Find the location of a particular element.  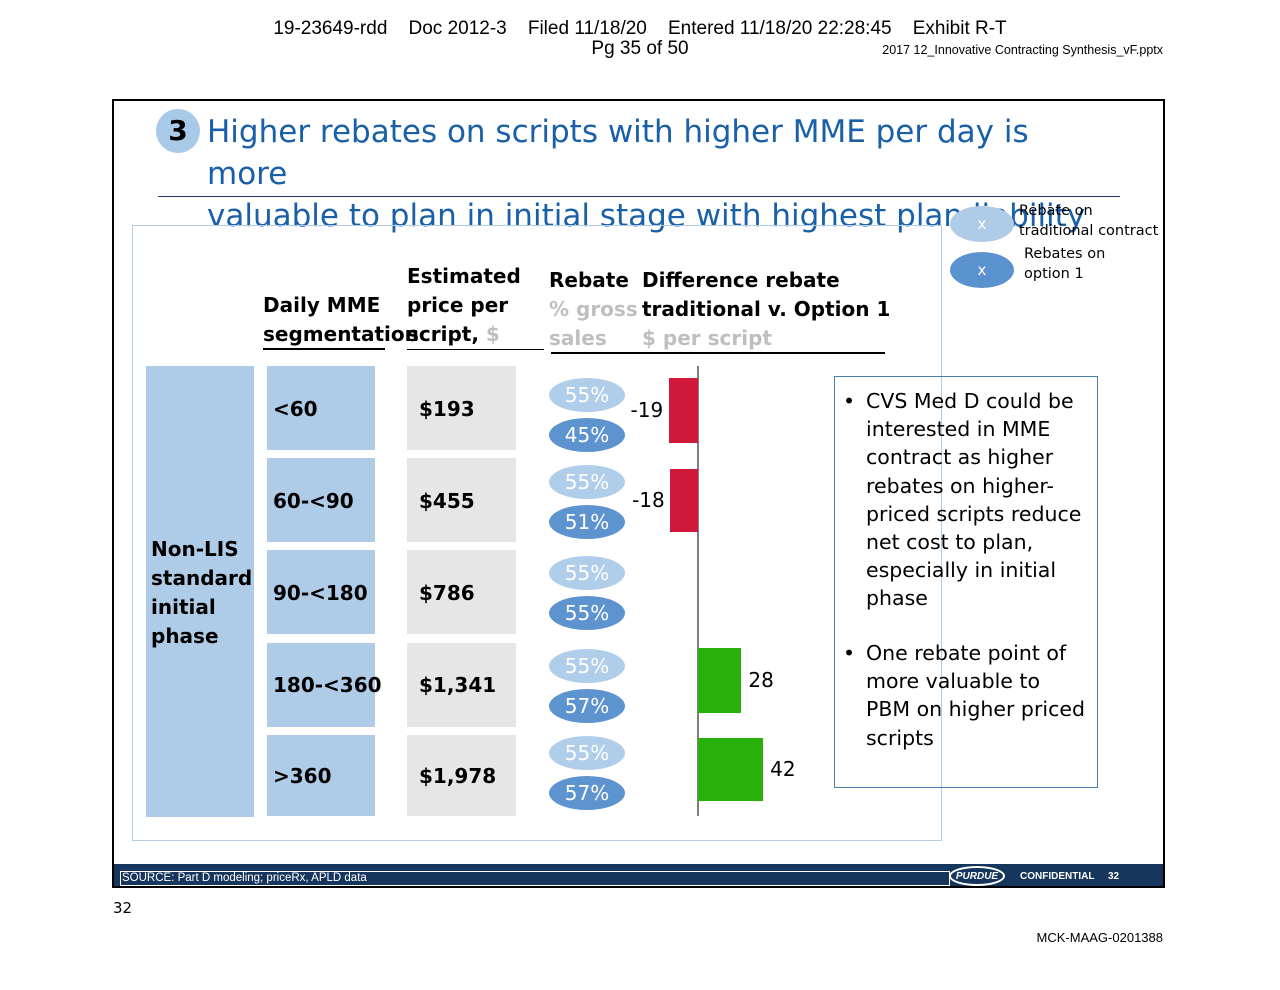

difference-label: 42 is located at coordinates (783, 768).